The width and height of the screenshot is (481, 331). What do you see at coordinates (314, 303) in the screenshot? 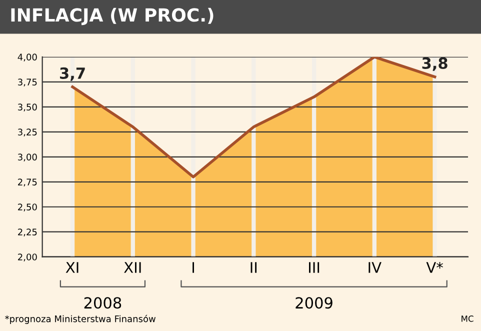
I see `text: 2009` at bounding box center [314, 303].